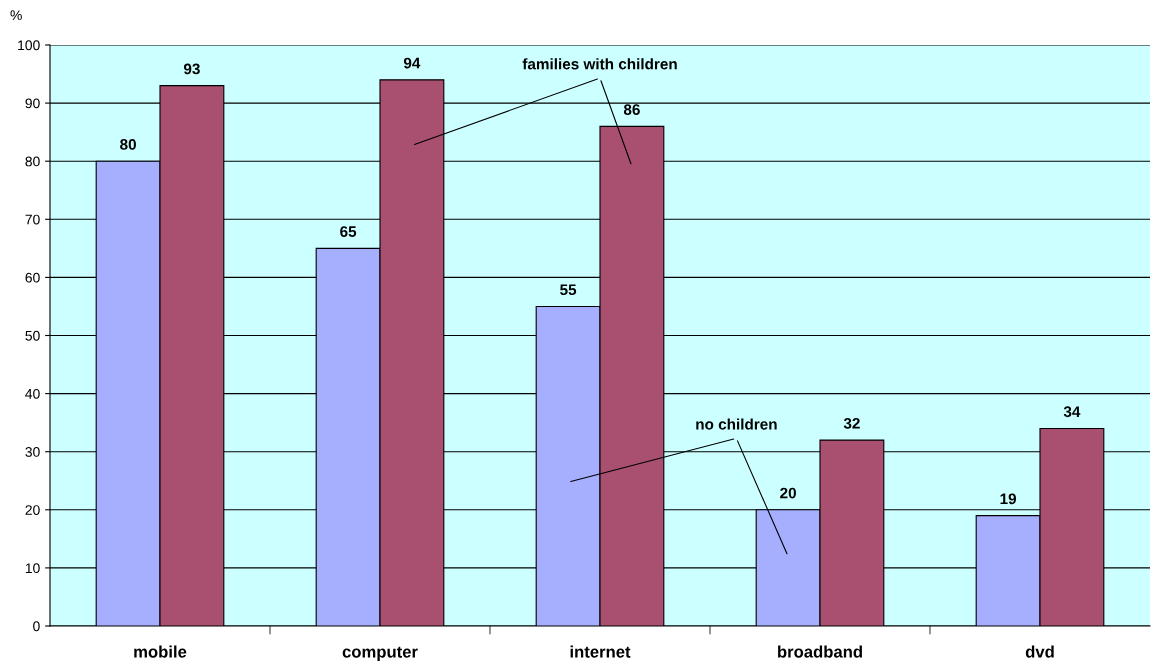 The height and width of the screenshot is (671, 1173). I want to click on y-tick-label: 50, so click(32, 335).